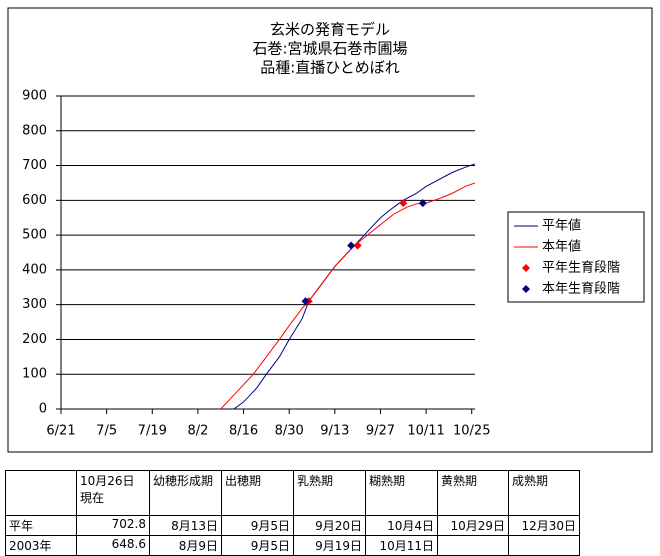  What do you see at coordinates (113, 493) in the screenshot?
I see `header-cell: 10月26日 現在` at bounding box center [113, 493].